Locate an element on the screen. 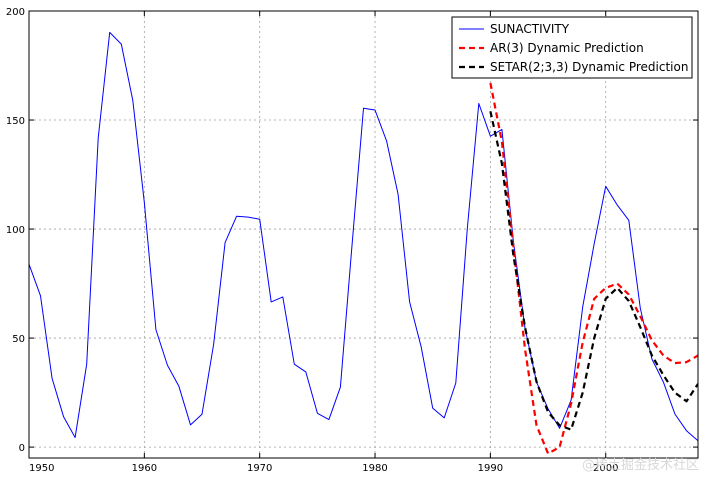 The width and height of the screenshot is (705, 479). legend-box is located at coordinates (572, 47).